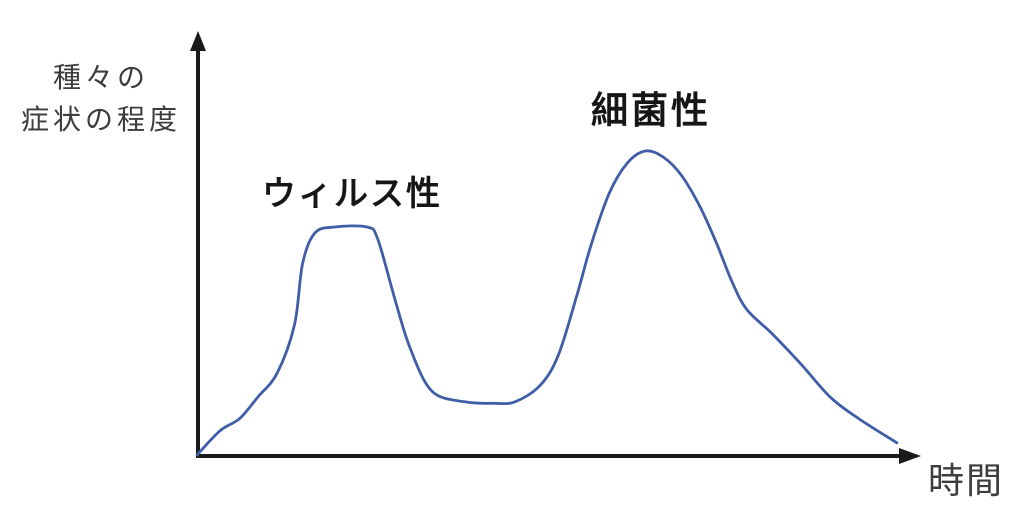  What do you see at coordinates (101, 99) in the screenshot?
I see `y-axis-label: 種々の 症状の程度` at bounding box center [101, 99].